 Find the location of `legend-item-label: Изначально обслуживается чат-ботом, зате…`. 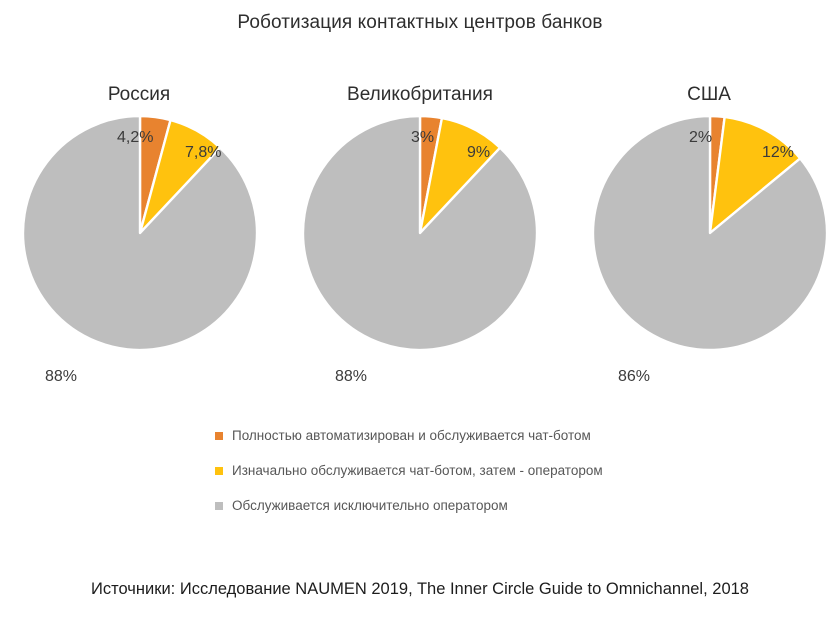

legend-item-label: Изначально обслуживается чат-ботом, зате… is located at coordinates (417, 470).